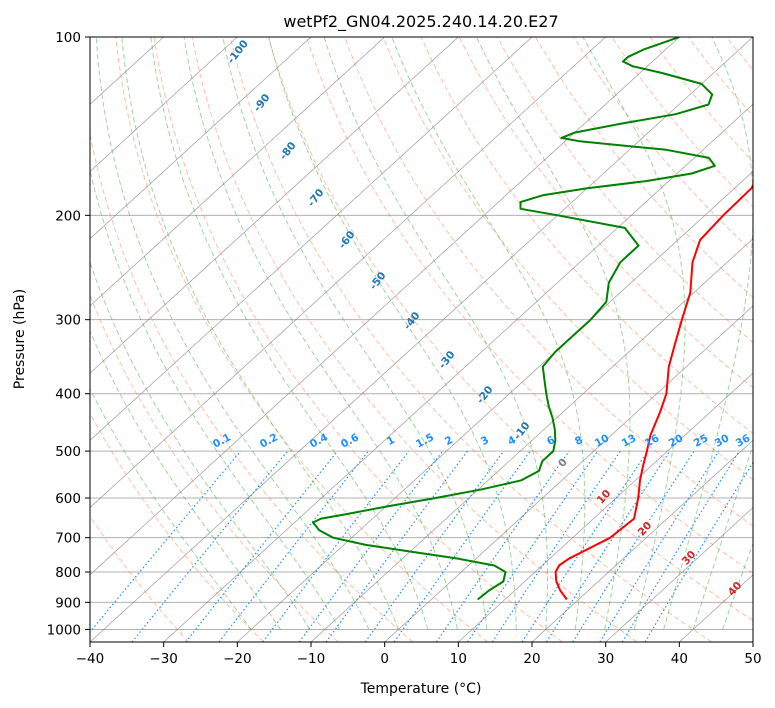 The height and width of the screenshot is (708, 775). What do you see at coordinates (68, 573) in the screenshot?
I see `y-tick-label: 800` at bounding box center [68, 573].